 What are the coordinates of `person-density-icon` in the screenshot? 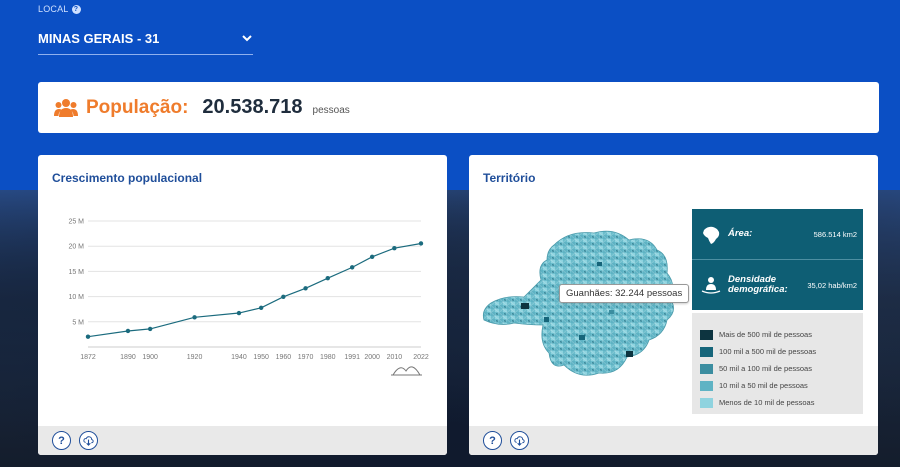 It's located at (711, 285).